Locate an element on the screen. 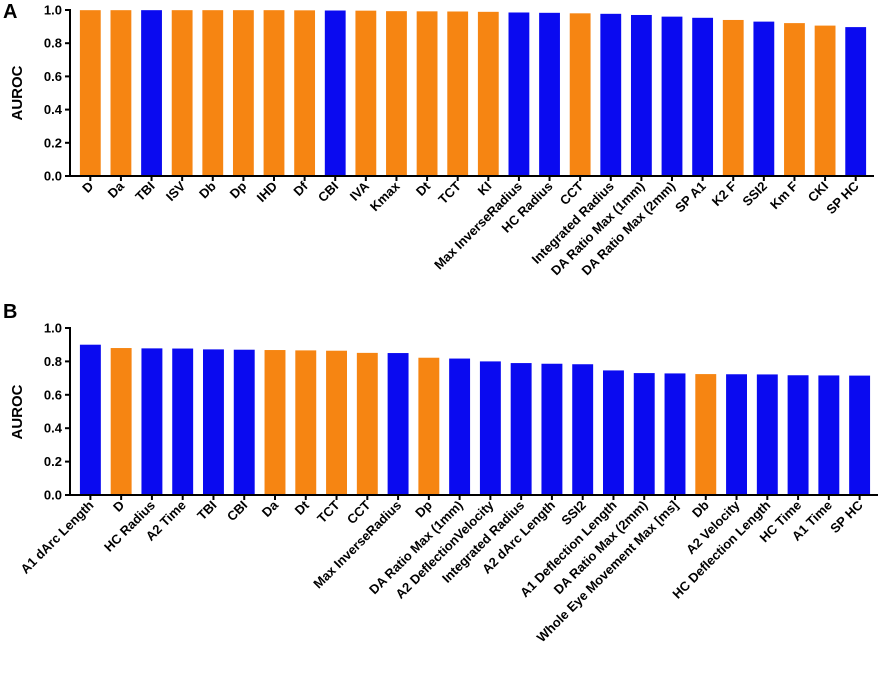 Image resolution: width=886 pixels, height=684 pixels. x-category-label: Kmax is located at coordinates (385, 196).